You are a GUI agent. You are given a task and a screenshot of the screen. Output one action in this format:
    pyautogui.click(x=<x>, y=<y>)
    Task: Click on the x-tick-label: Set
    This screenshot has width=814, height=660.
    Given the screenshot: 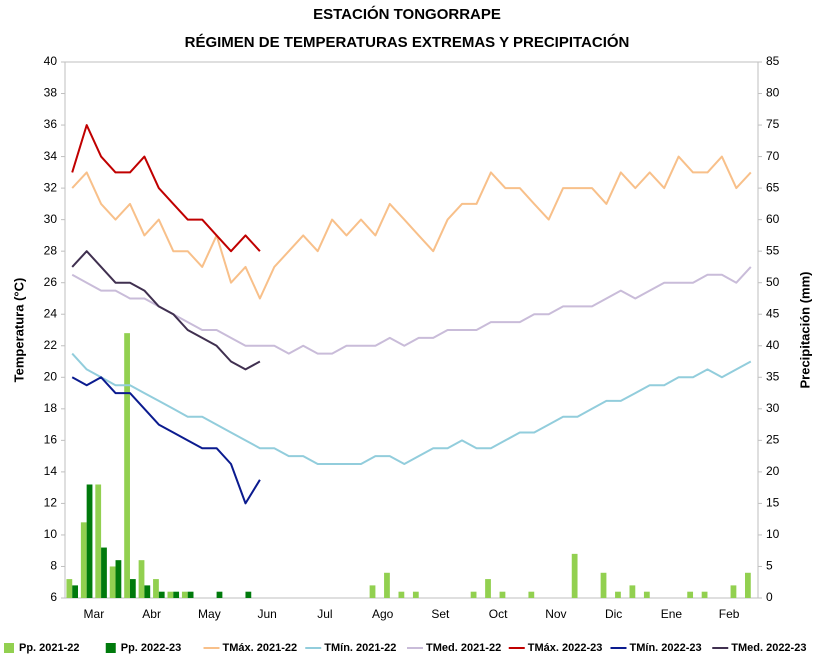 What is the action you would take?
    pyautogui.click(x=440, y=614)
    